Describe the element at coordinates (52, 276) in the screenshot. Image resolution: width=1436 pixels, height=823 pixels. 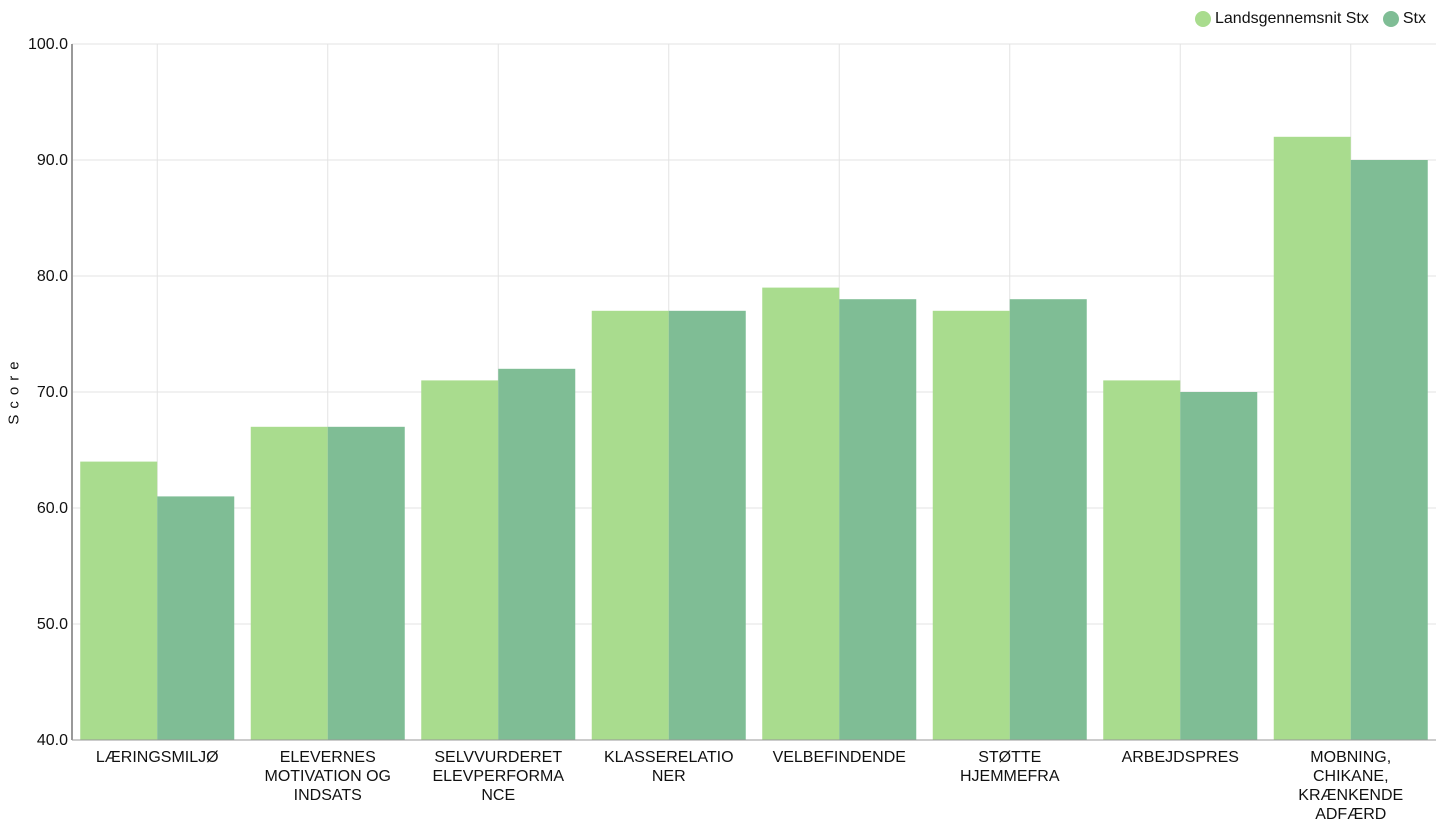
I see `y-tick-label: 80.0` at that location.